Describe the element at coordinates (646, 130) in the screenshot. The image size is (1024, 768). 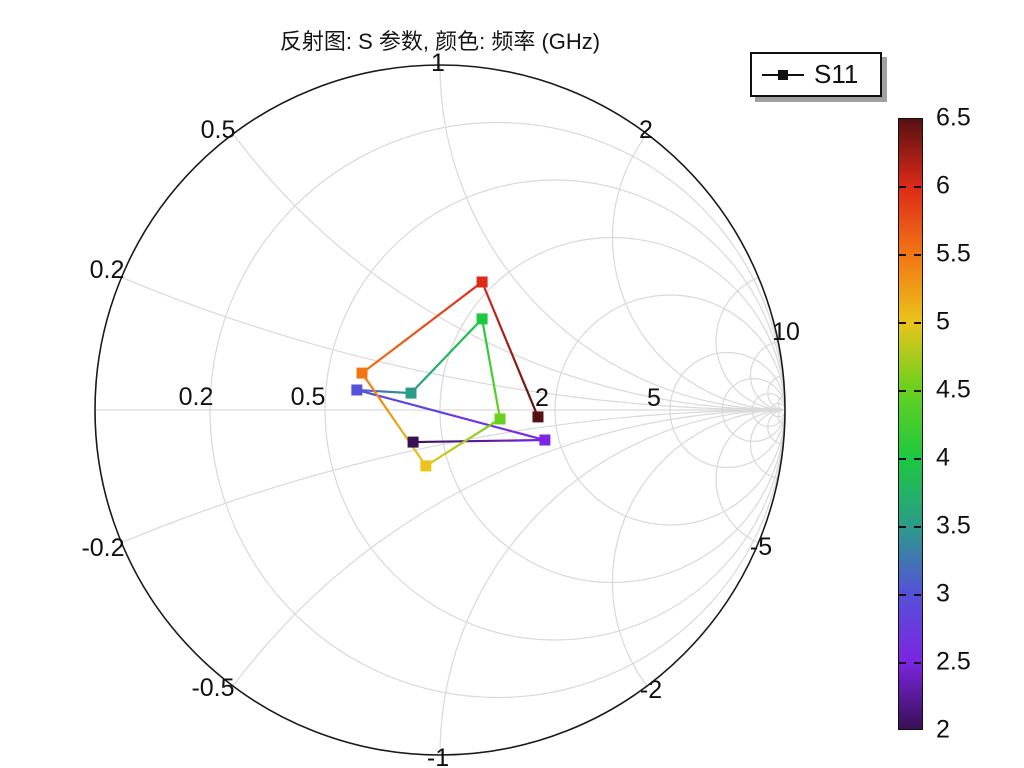
I see `reactance-rim-label: 2` at that location.